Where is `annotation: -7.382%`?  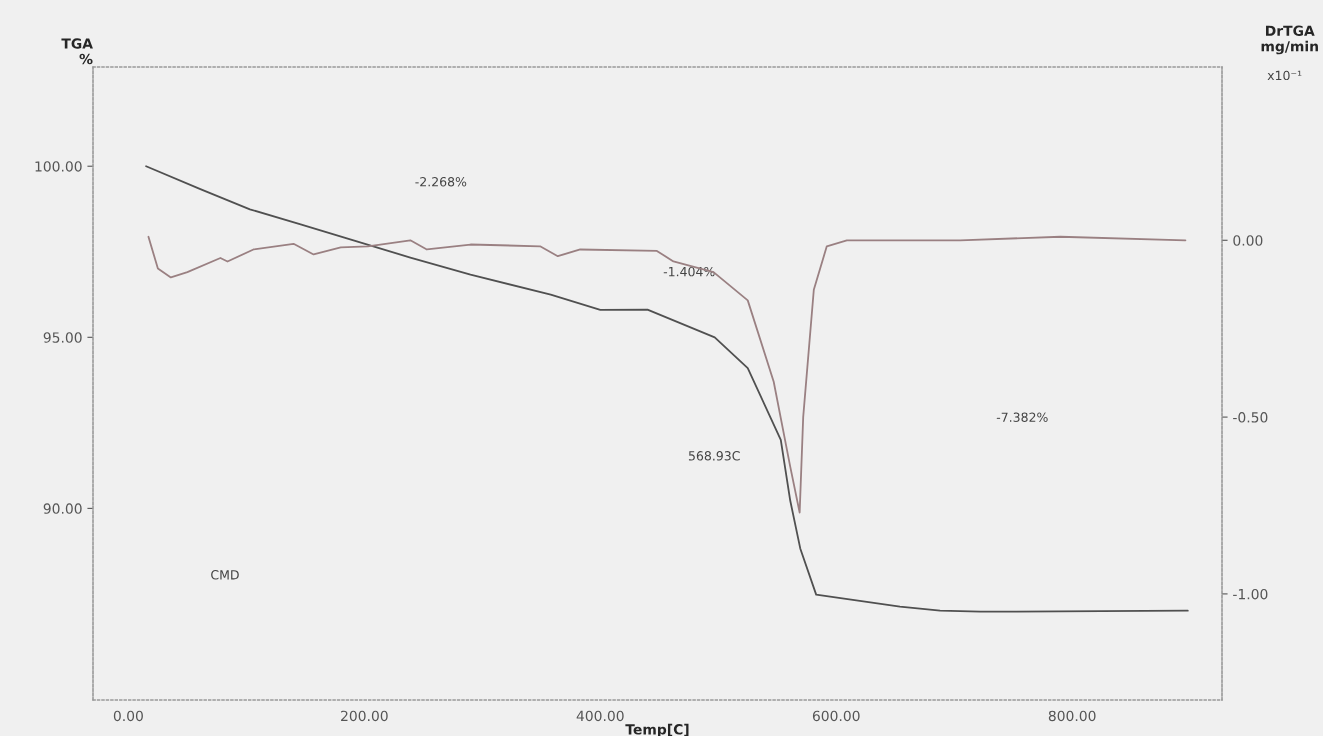
annotation: -7.382% is located at coordinates (1022, 417).